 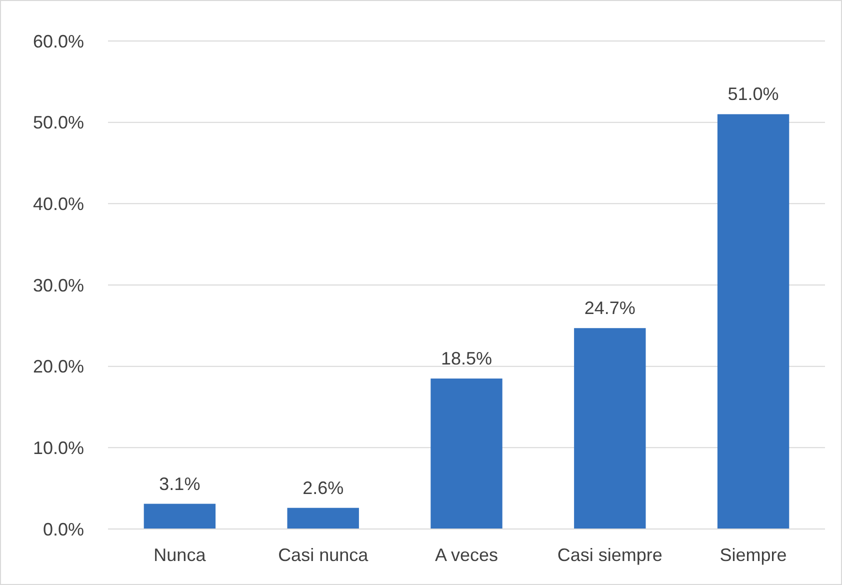 I want to click on y-tick-label: 30.0%, so click(x=58, y=285).